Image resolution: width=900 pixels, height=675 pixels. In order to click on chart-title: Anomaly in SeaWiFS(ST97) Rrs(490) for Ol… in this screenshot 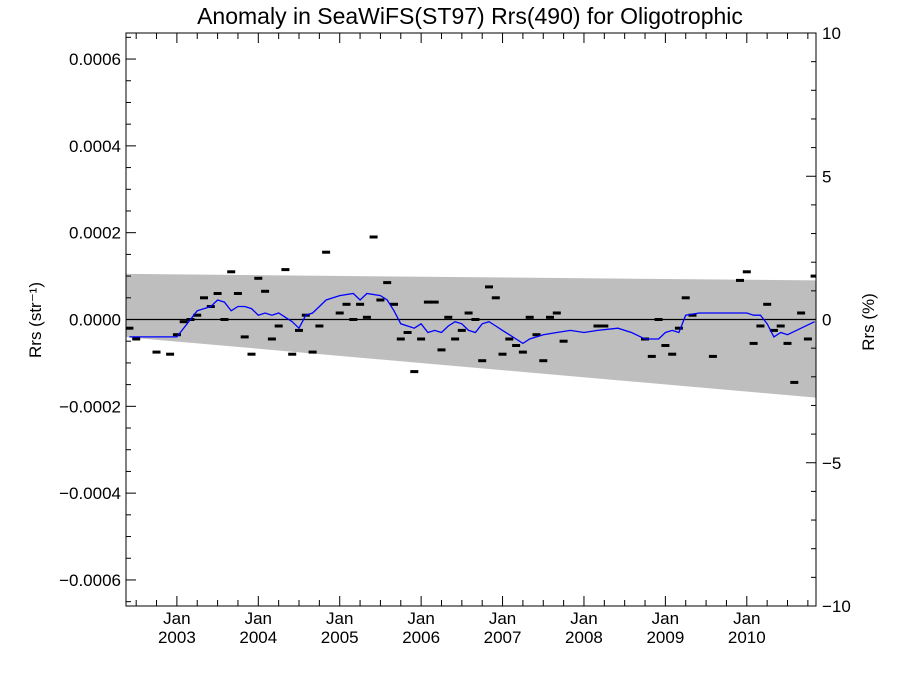, I will do `click(470, 16)`.